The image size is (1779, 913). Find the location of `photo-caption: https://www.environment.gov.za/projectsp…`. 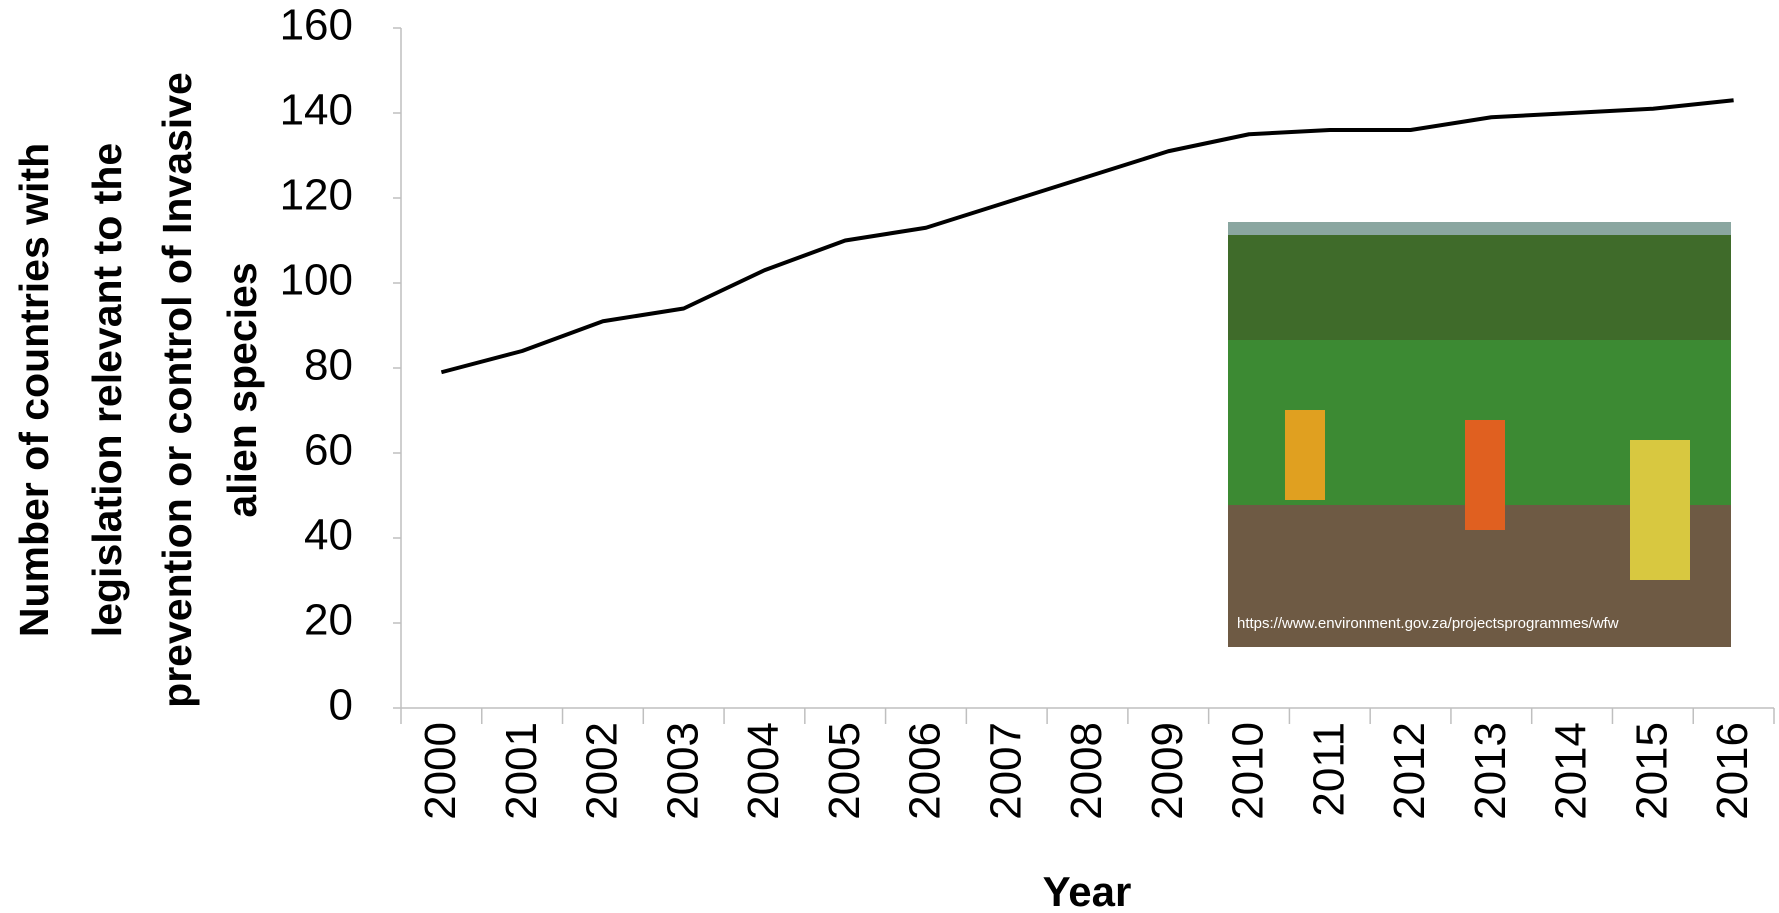

photo-caption: https://www.environment.gov.za/projectsp… is located at coordinates (1428, 623).